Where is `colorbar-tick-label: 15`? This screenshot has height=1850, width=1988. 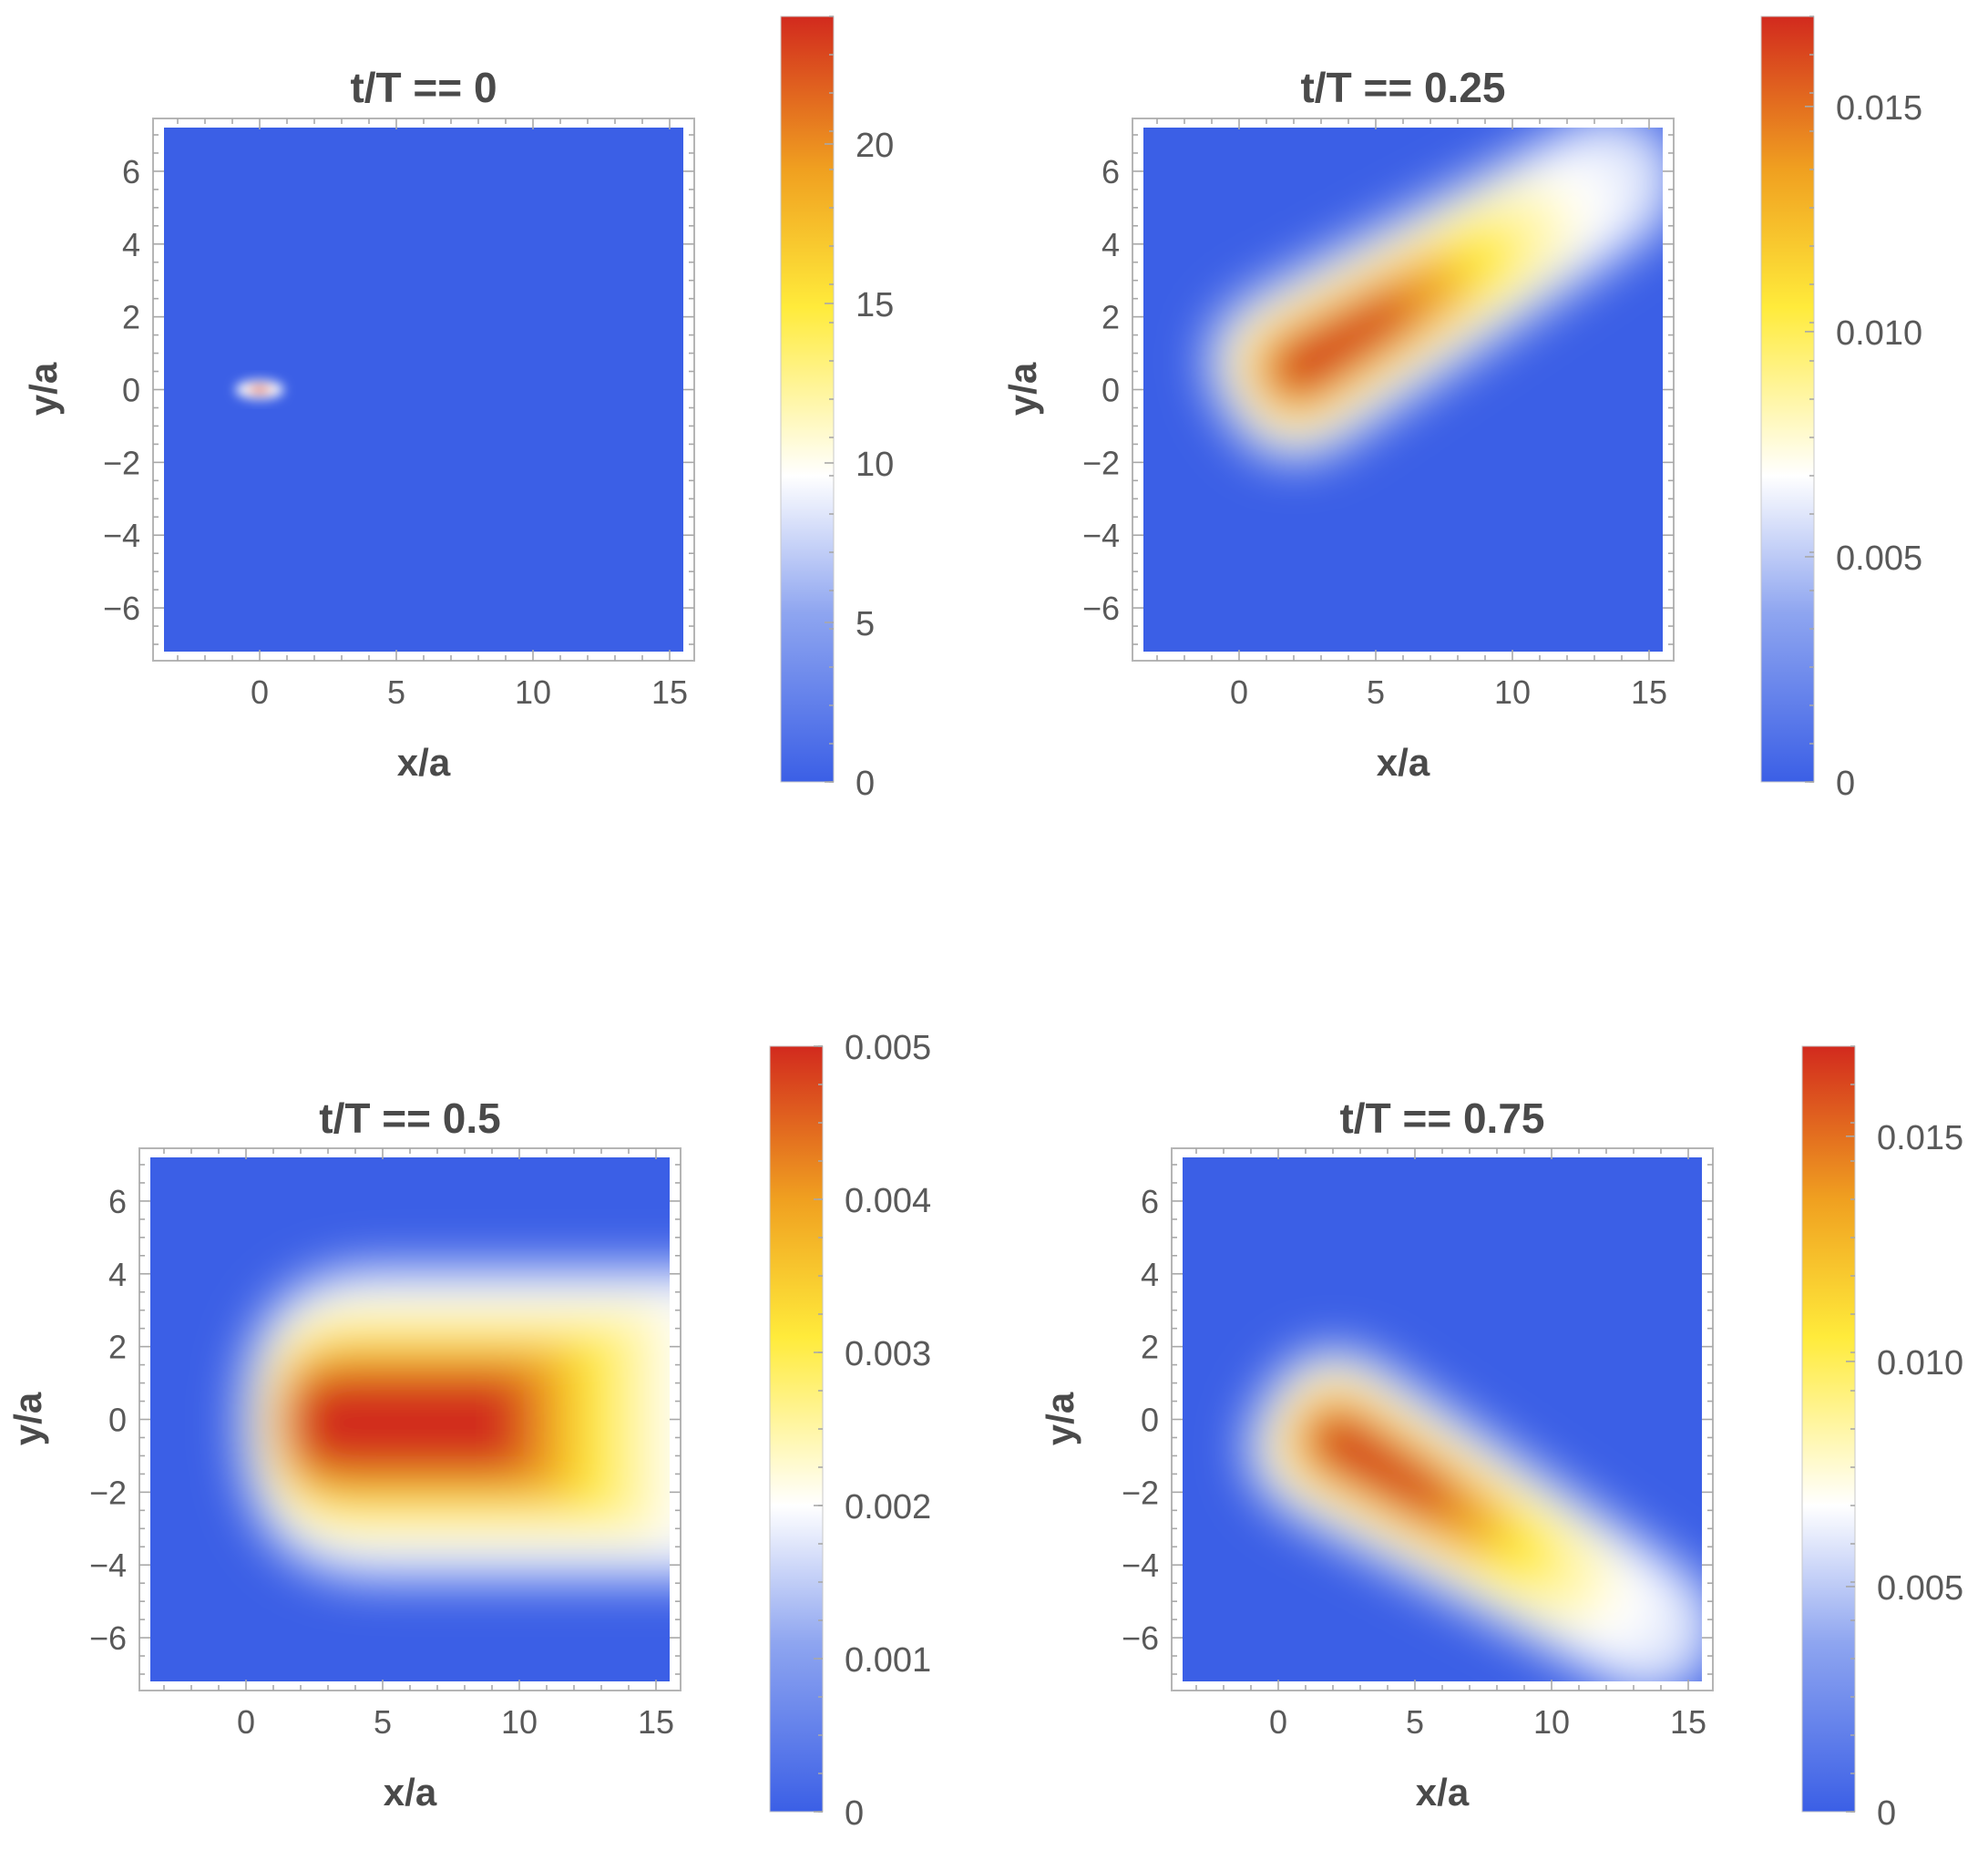 colorbar-tick-label: 15 is located at coordinates (875, 305).